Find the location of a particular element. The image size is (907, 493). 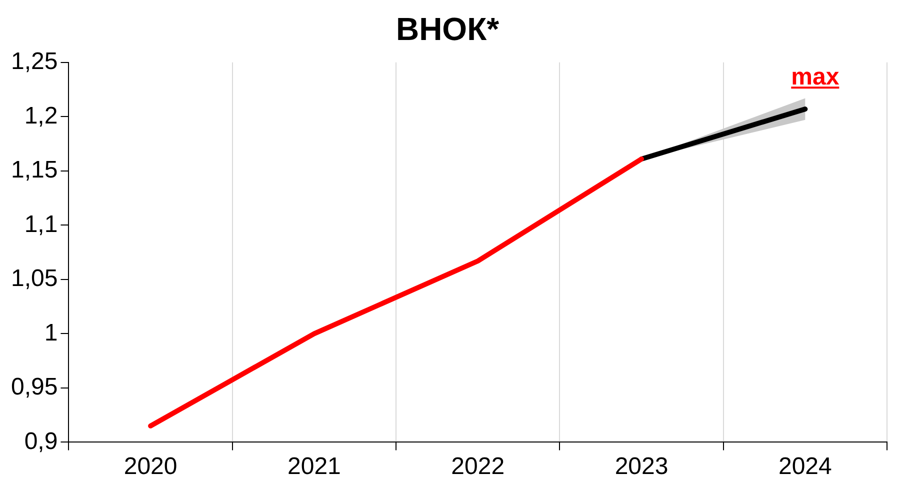

y-tick-label: 0,9 is located at coordinates (41, 441).